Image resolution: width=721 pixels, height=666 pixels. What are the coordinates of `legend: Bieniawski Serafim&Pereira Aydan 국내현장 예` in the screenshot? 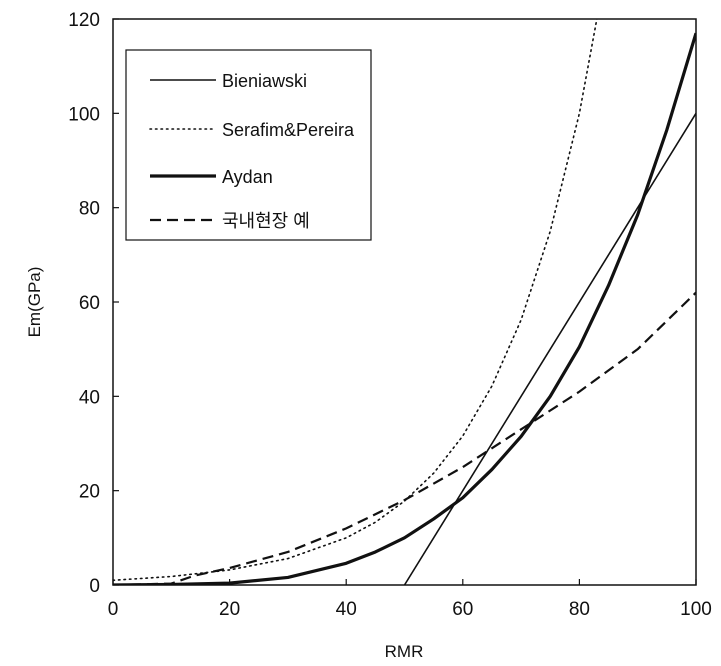 It's located at (248, 145).